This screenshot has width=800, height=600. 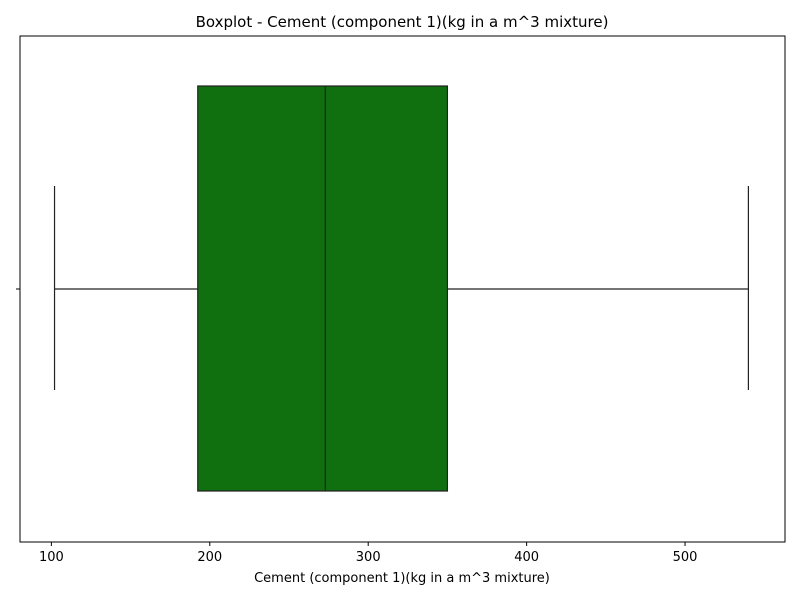 I want to click on x-axis-tick-label: 500, so click(x=685, y=557).